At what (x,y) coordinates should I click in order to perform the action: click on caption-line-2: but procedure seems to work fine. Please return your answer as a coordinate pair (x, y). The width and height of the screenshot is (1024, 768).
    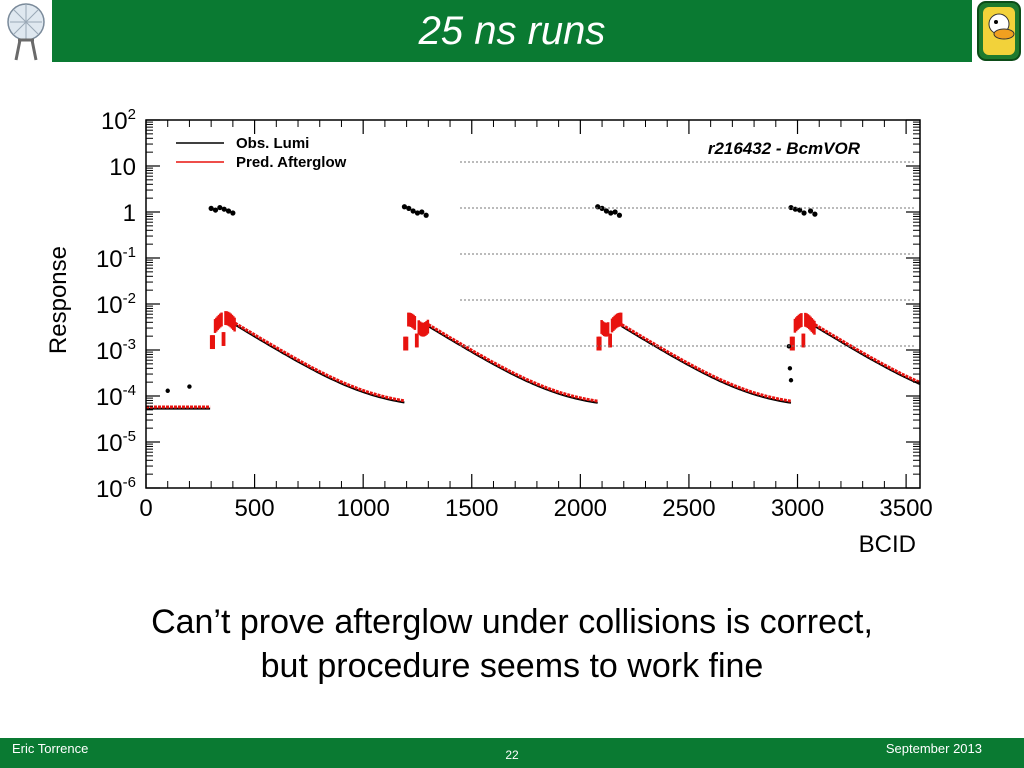
    Looking at the image, I should click on (512, 666).